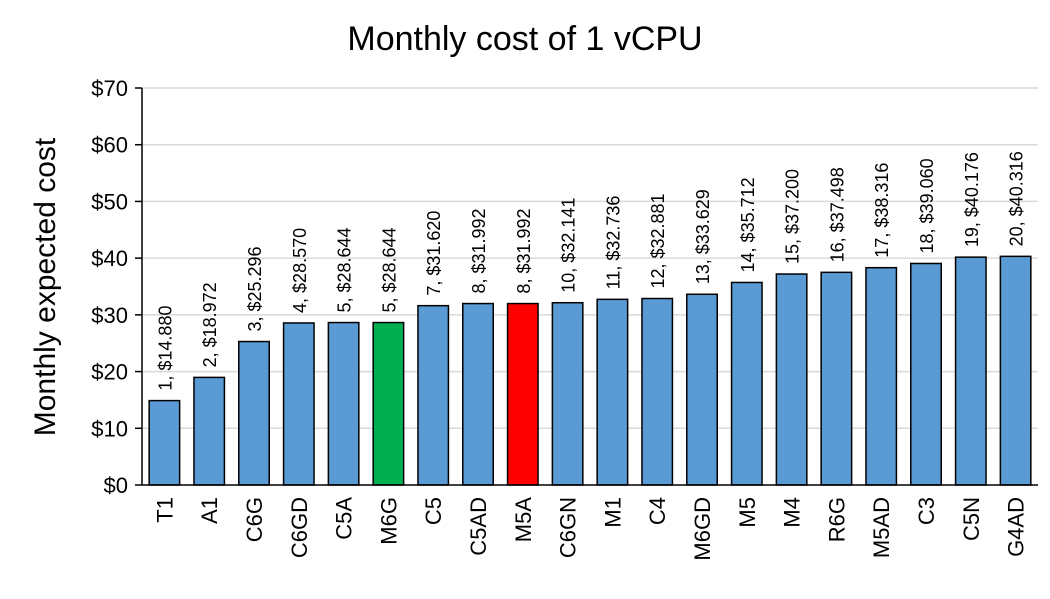 This screenshot has width=1050, height=599. I want to click on data-label: 19, $40.176, so click(972, 199).